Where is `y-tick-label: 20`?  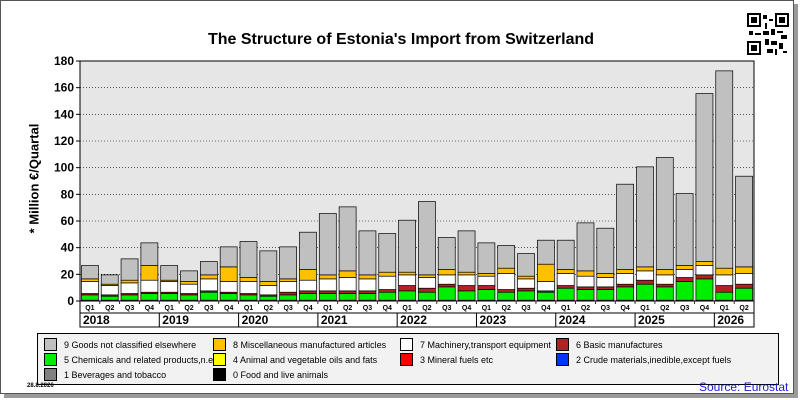
y-tick-label: 20 is located at coordinates (68, 274).